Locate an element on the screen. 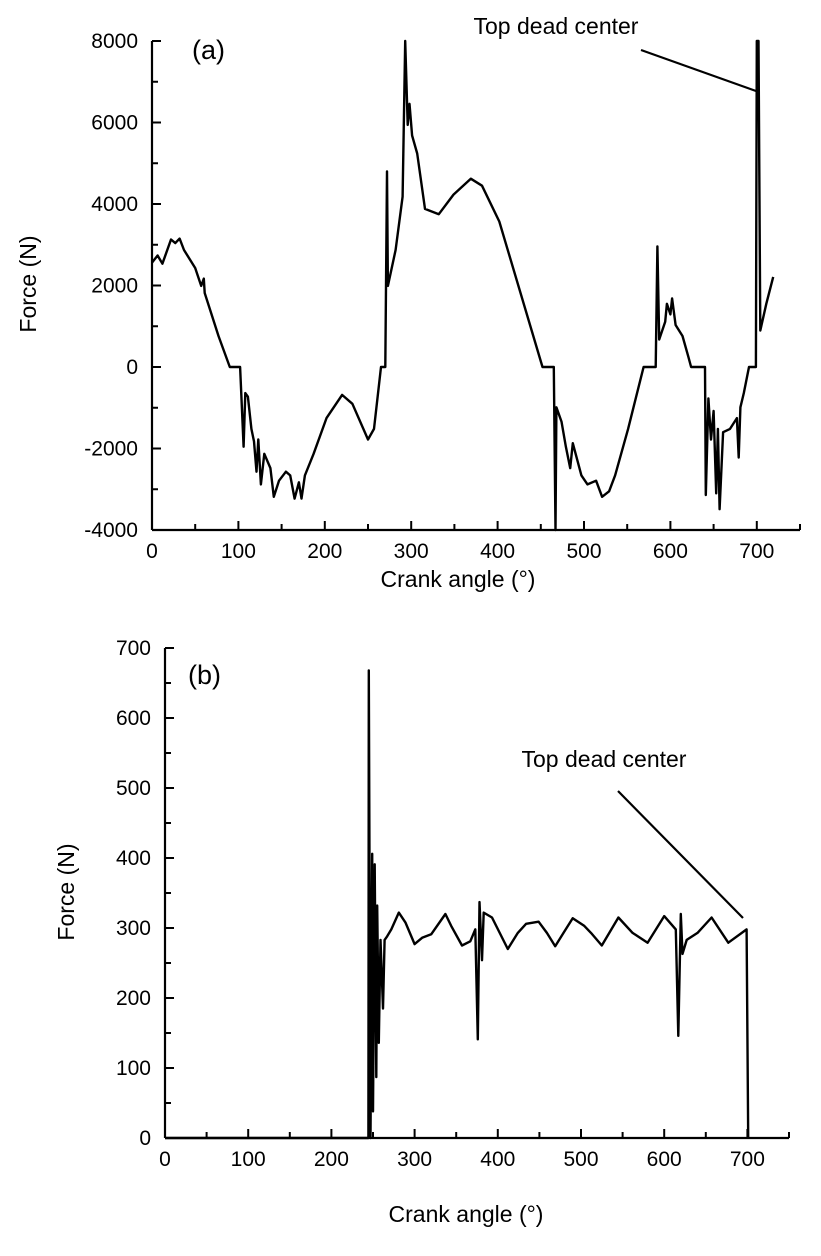  y-tick-label: 600 is located at coordinates (133, 718).